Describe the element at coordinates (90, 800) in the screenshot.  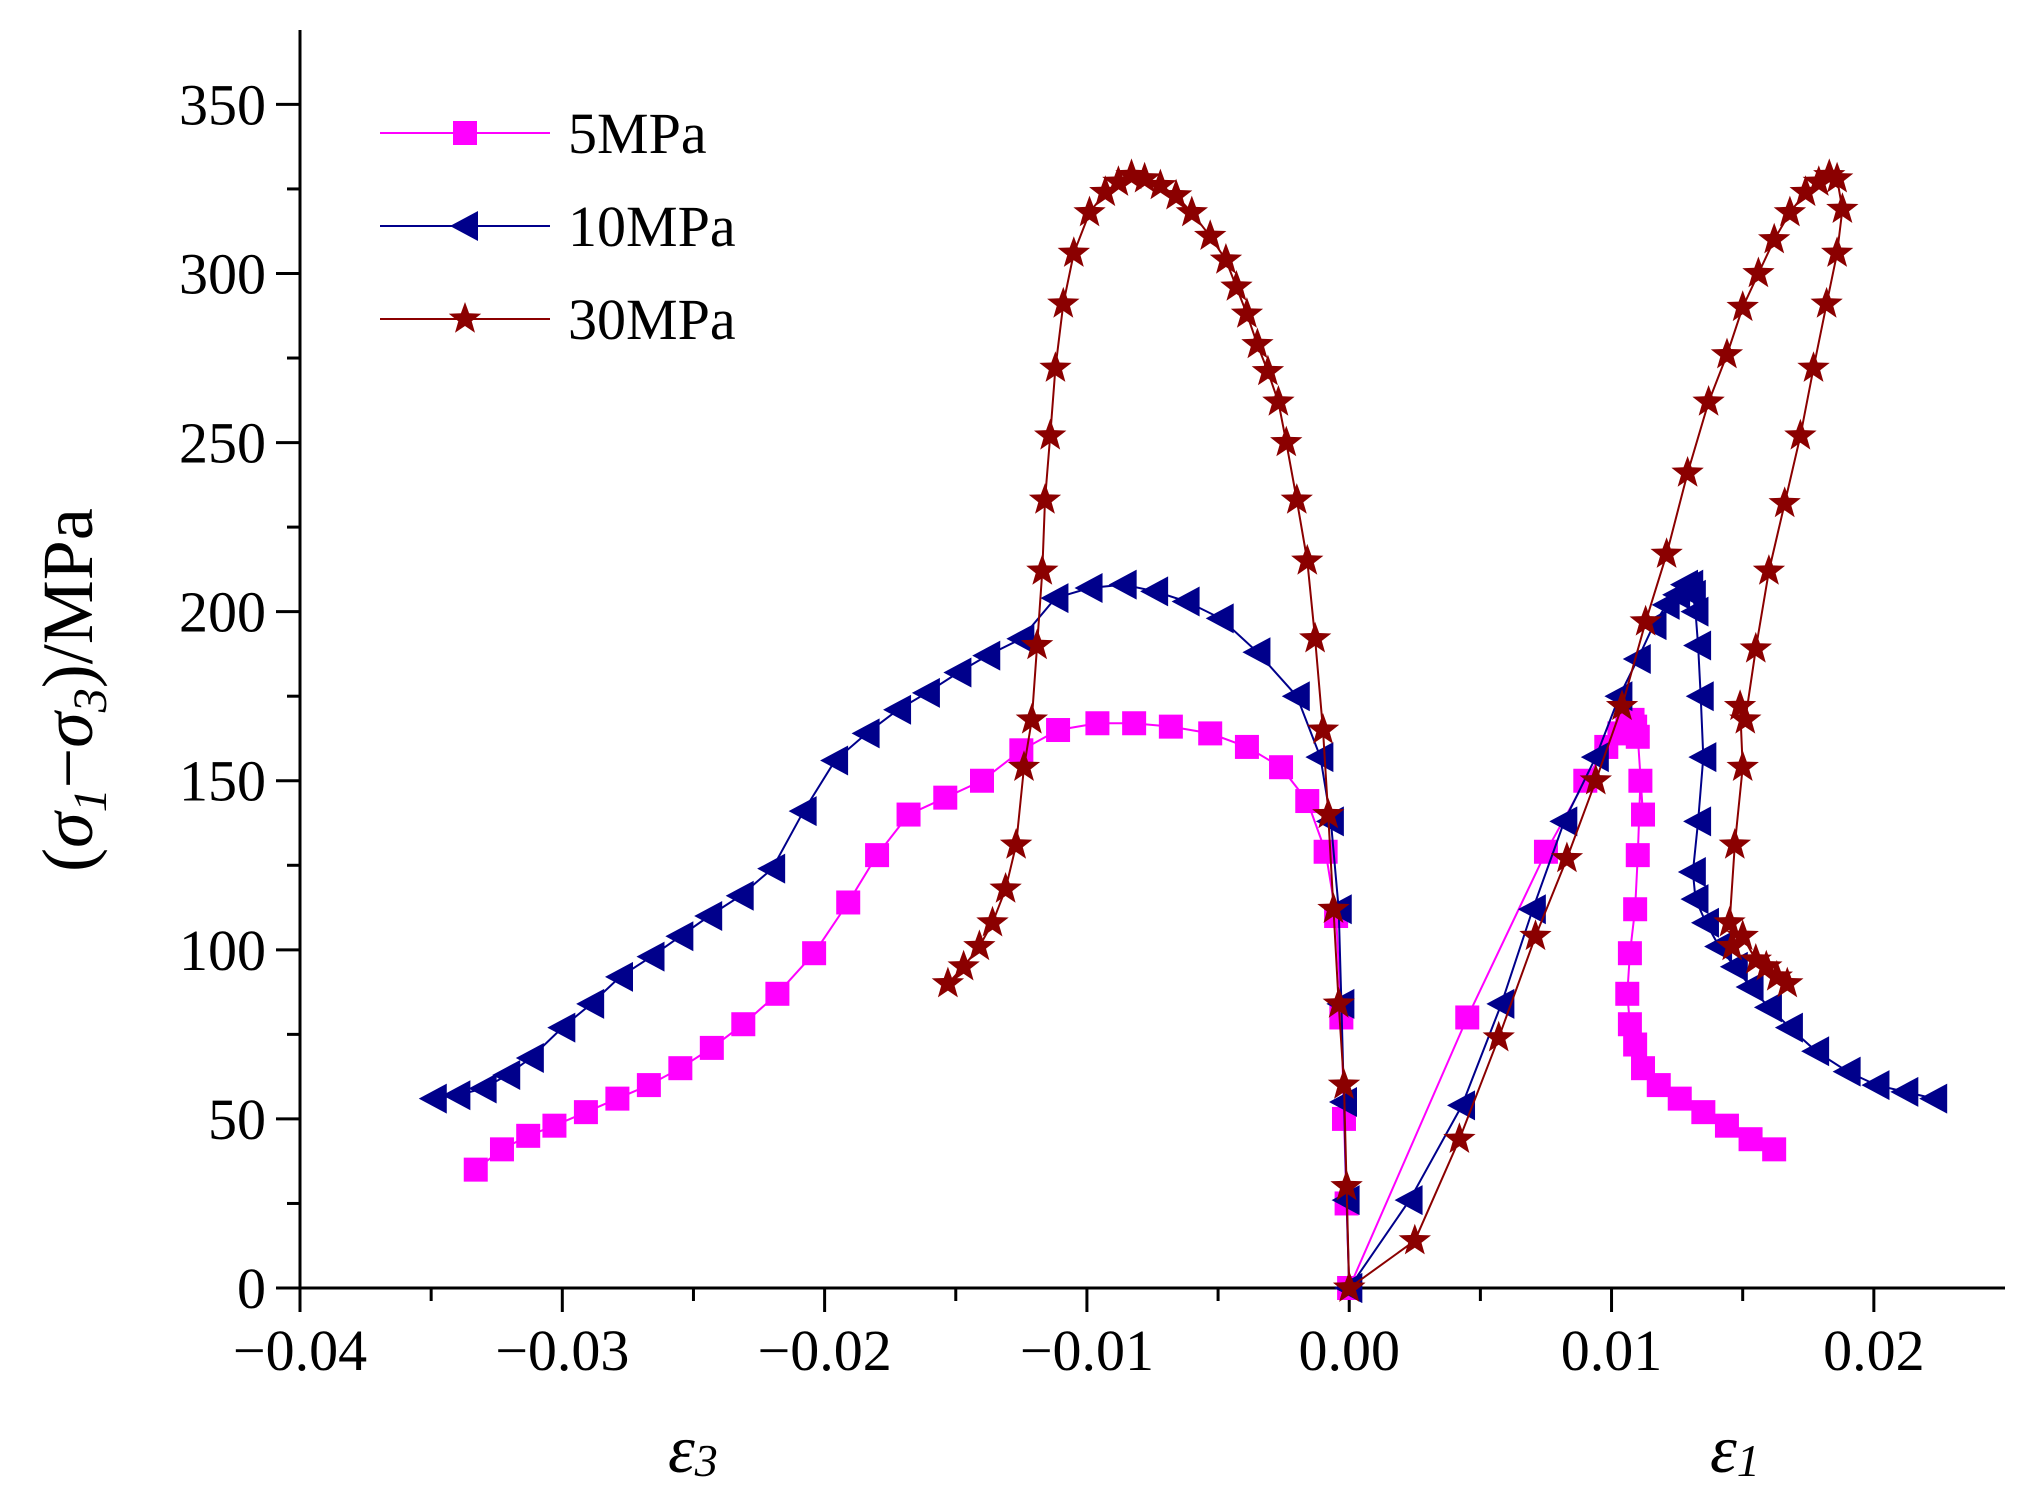
I see `y-label-sub1: 1` at that location.